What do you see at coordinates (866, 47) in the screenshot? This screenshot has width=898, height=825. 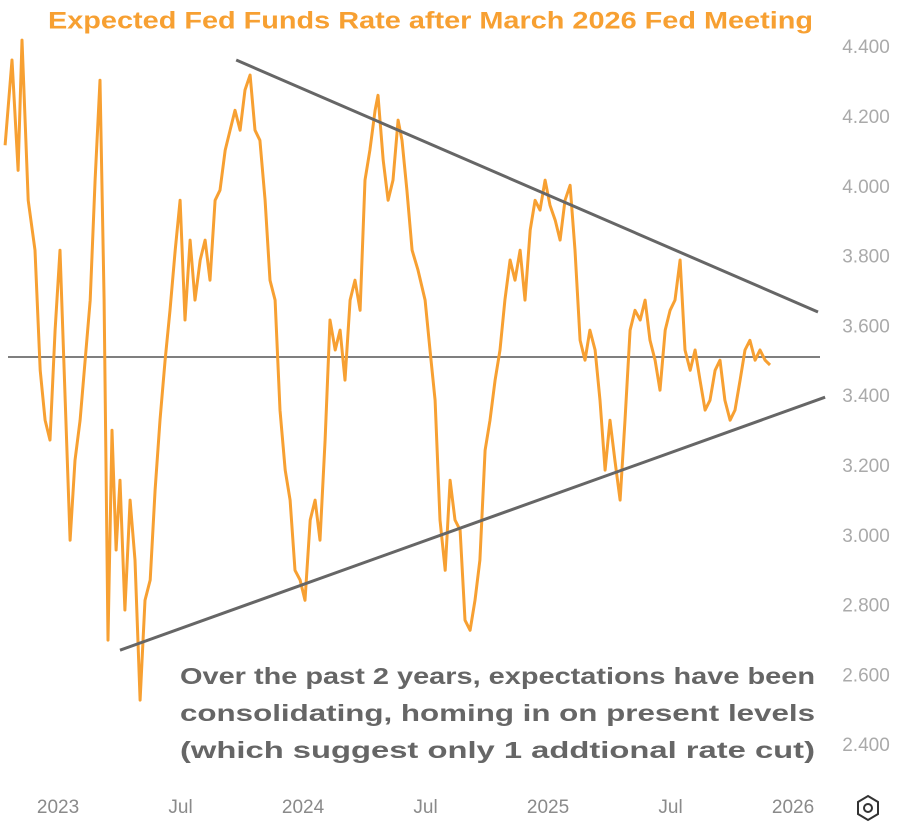 I see `y-tick-label: 4.400` at bounding box center [866, 47].